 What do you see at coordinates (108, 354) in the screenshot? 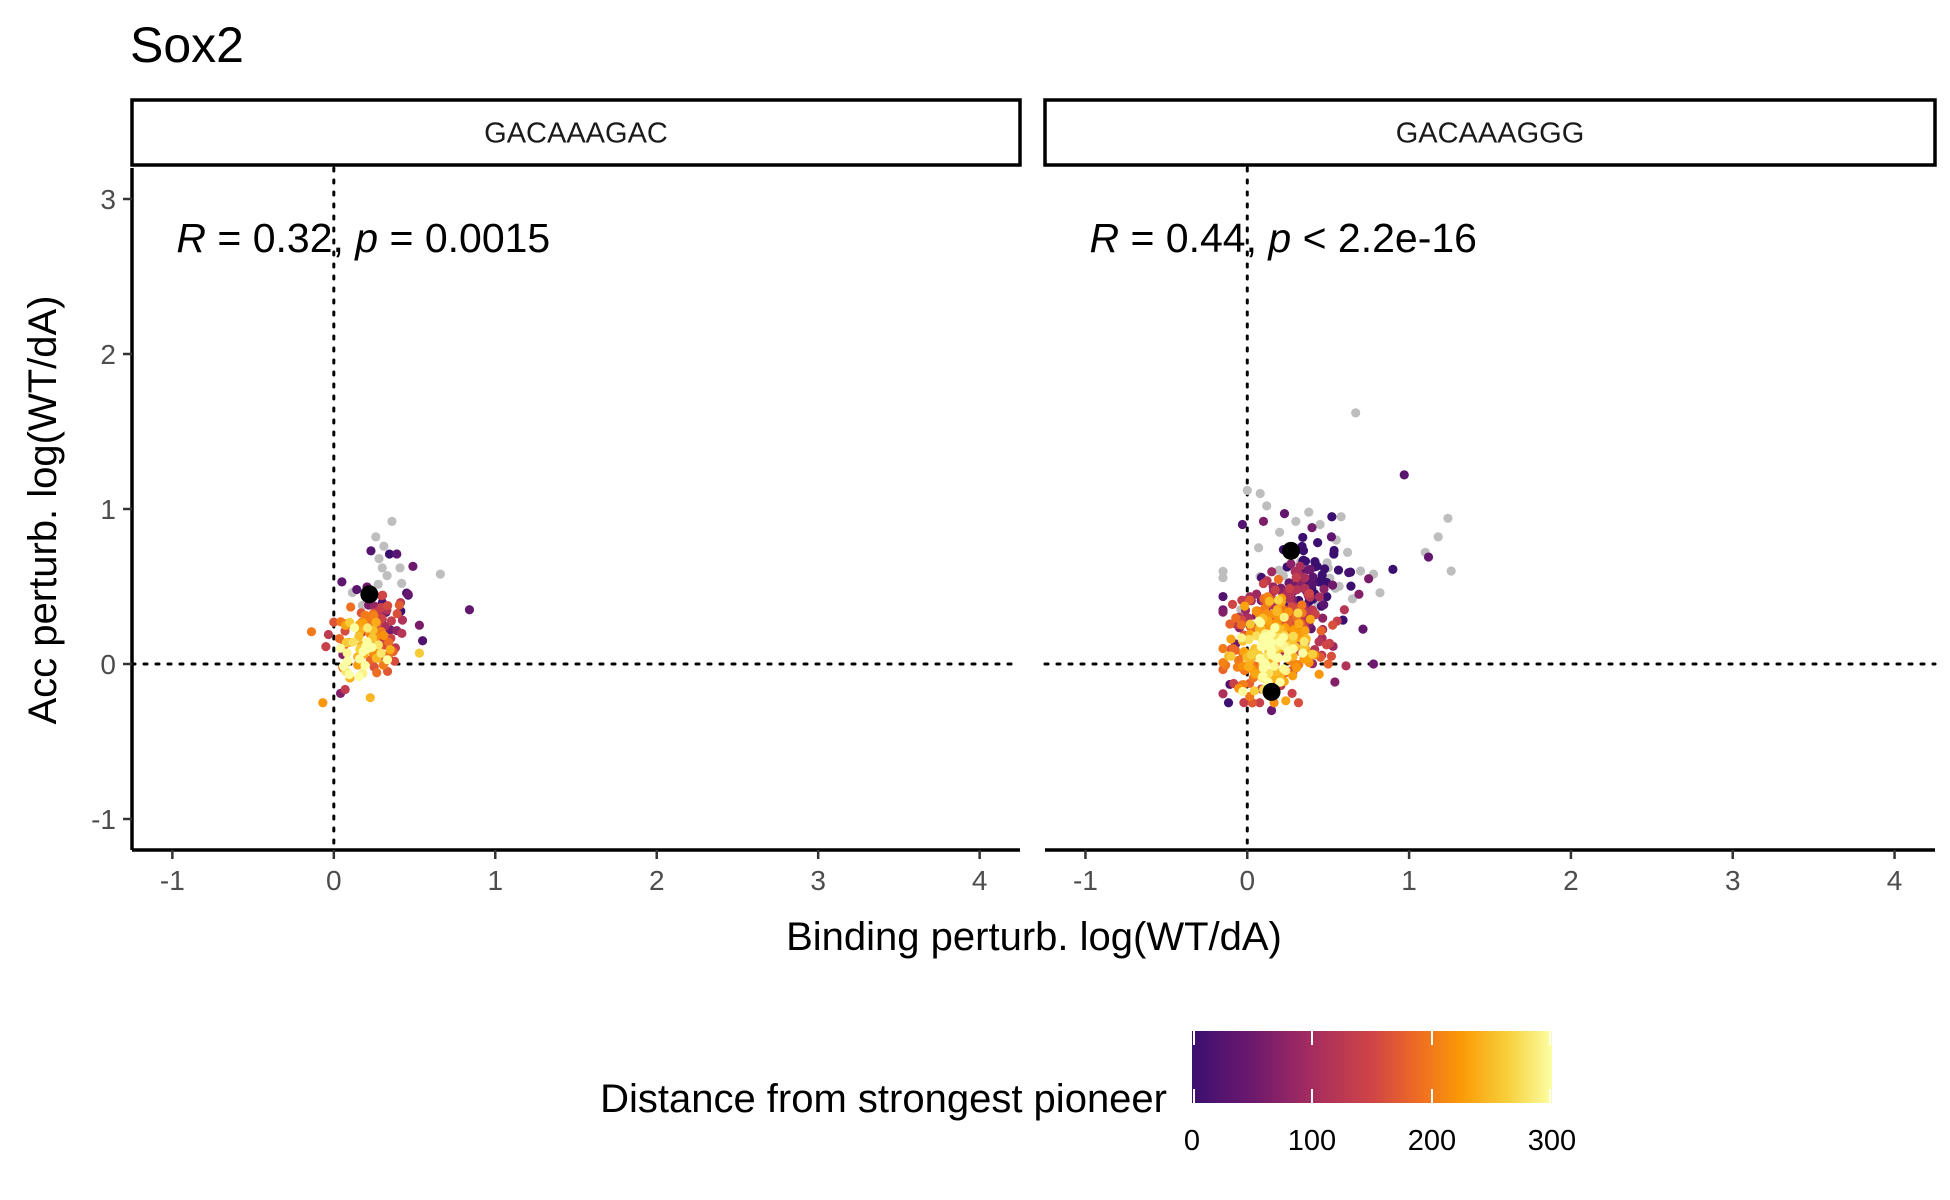
I see `y-tick-label: 2` at bounding box center [108, 354].